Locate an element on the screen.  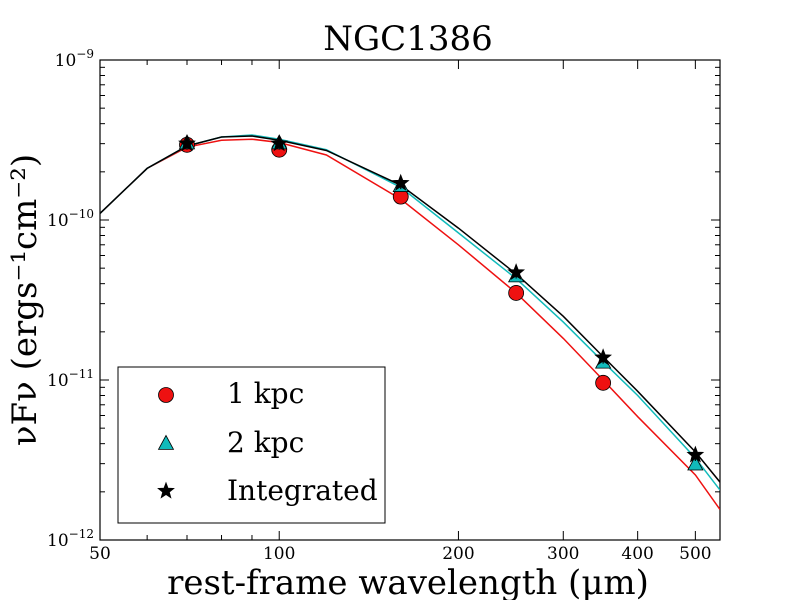
legend-label-integrated: Integrated is located at coordinates (302, 490).